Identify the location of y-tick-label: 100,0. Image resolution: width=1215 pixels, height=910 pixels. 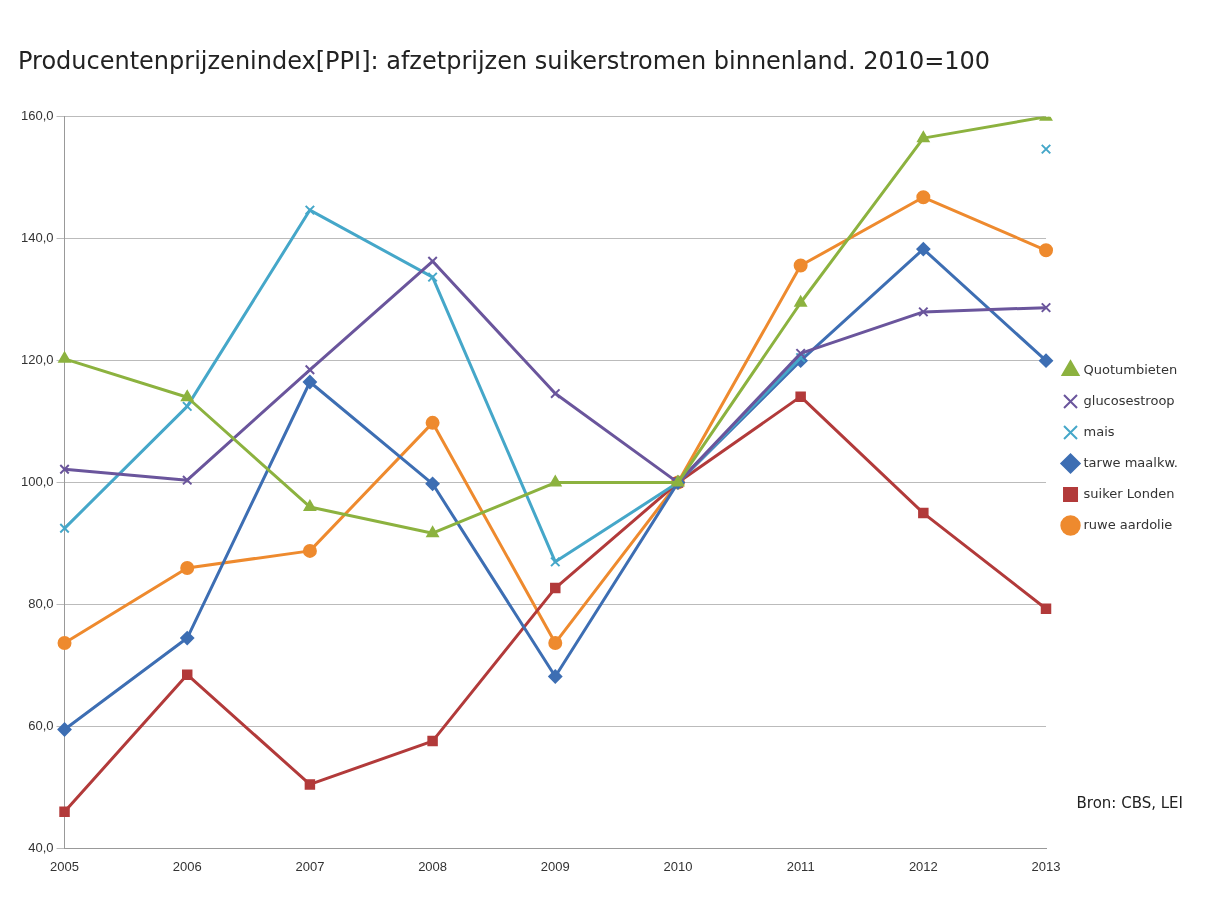
(37, 482).